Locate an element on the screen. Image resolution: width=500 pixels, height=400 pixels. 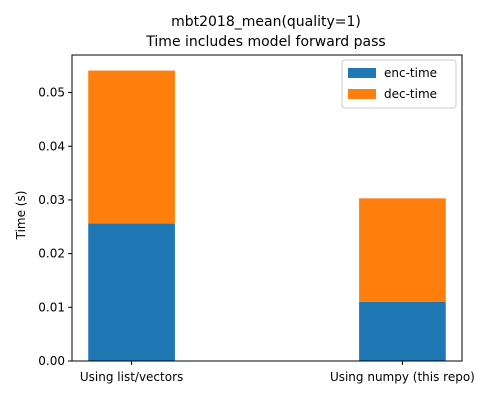
chart-subtitle: Time includes model forward pass is located at coordinates (265, 42).